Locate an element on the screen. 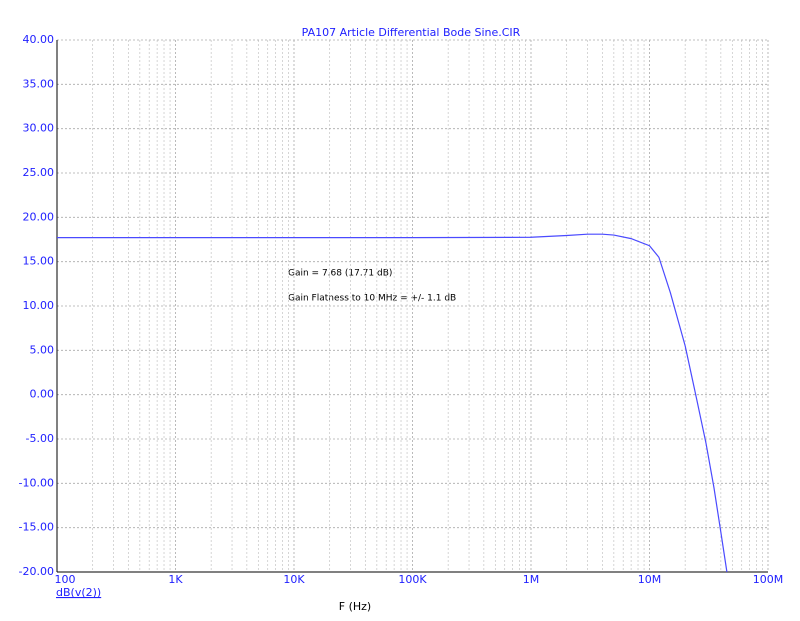 This screenshot has width=800, height=621. x-tick-label: 100 is located at coordinates (65, 579).